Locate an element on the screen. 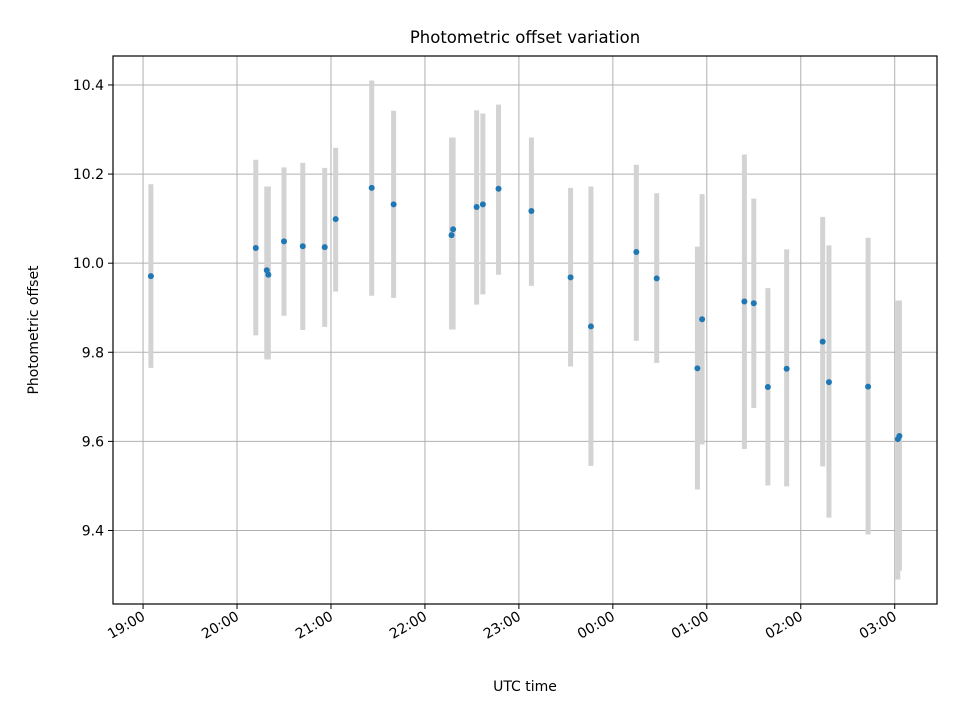 The width and height of the screenshot is (960, 720). y-tick-label: 9.8 is located at coordinates (93, 353).